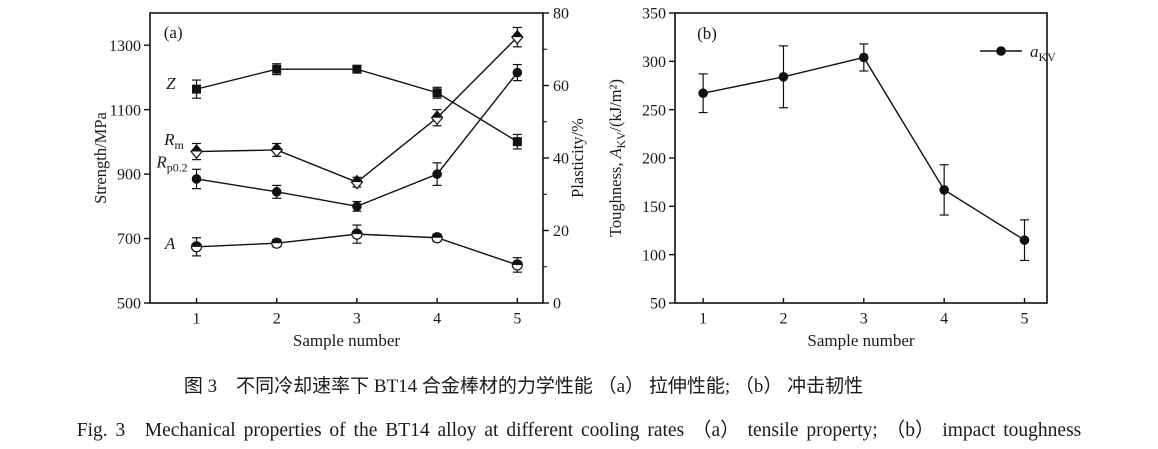  I want to click on tick-label-right: 40, so click(561, 159).